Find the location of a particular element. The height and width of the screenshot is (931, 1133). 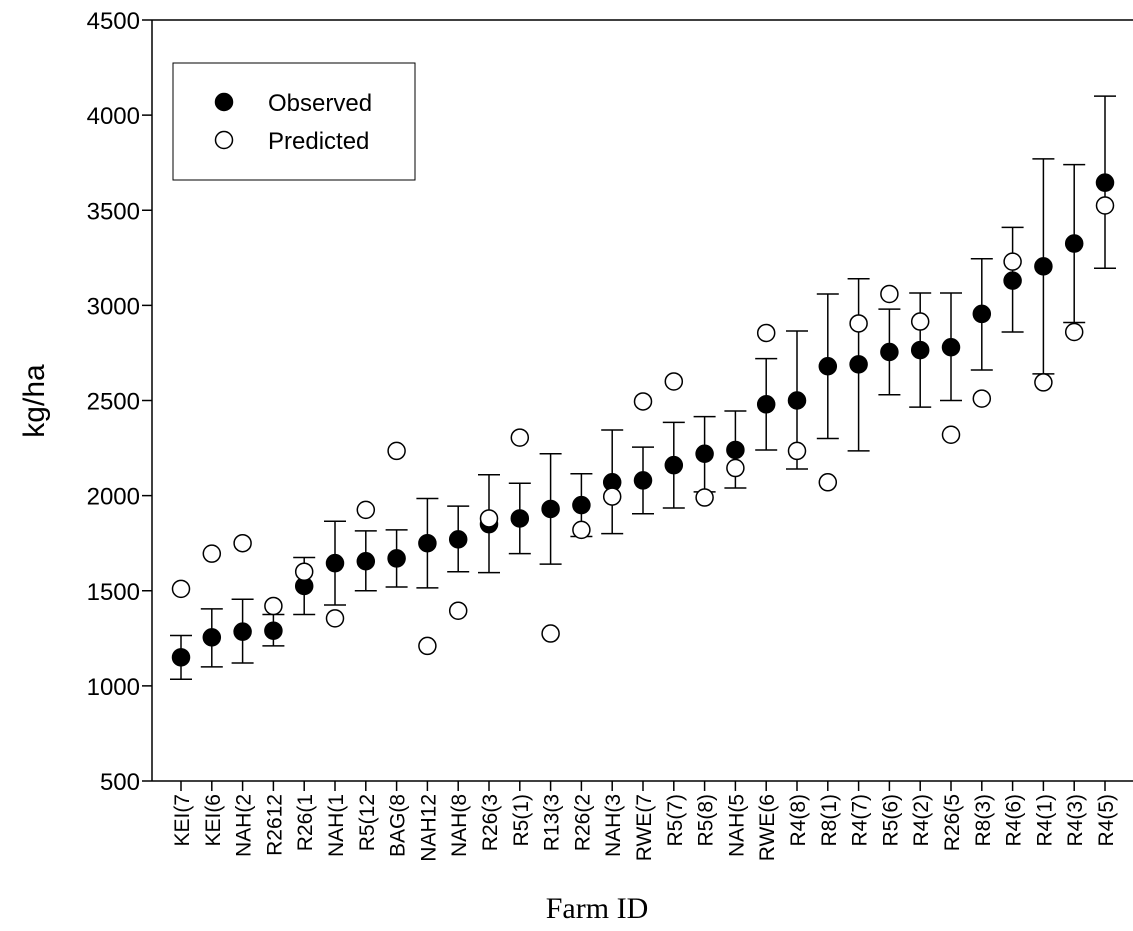

x-tick-label: R8(1) is located at coordinates (829, 820).